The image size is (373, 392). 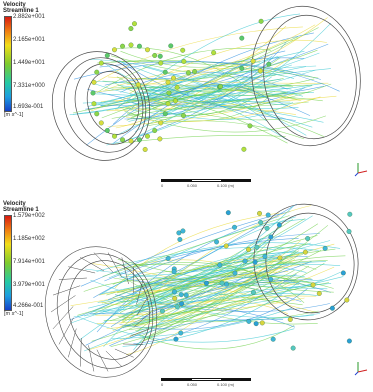 What do you see at coordinates (226, 384) in the screenshot?
I see `scale-label: 0.100 (m)` at bounding box center [226, 384].